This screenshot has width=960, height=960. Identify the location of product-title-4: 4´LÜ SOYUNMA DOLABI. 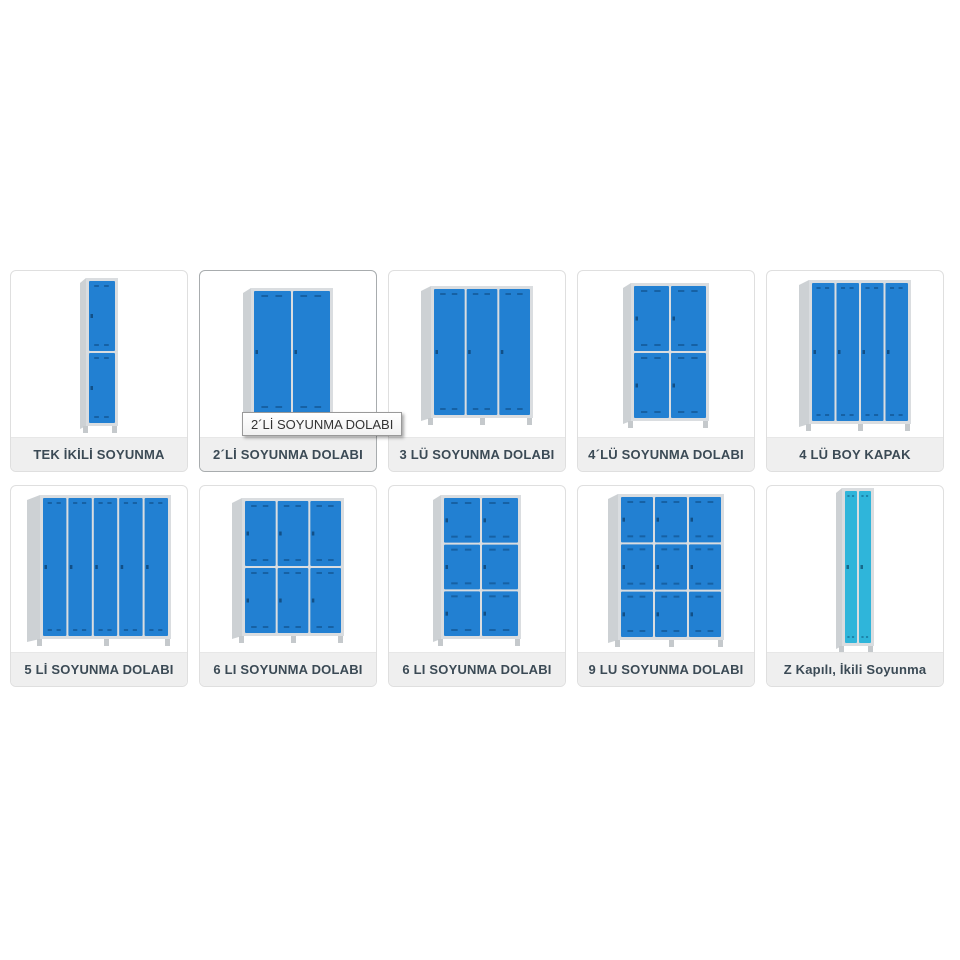
(666, 454).